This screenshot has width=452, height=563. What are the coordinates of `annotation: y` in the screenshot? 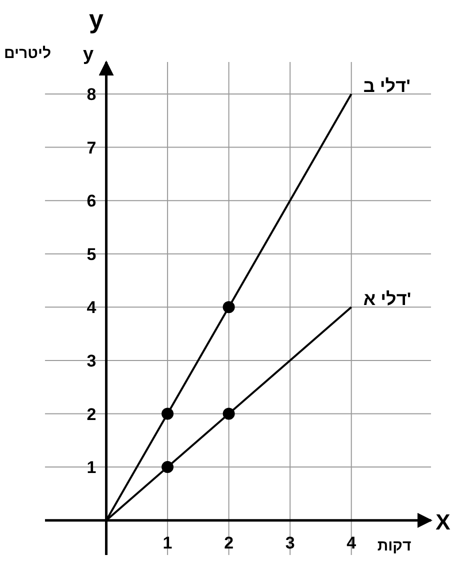 It's located at (88, 54).